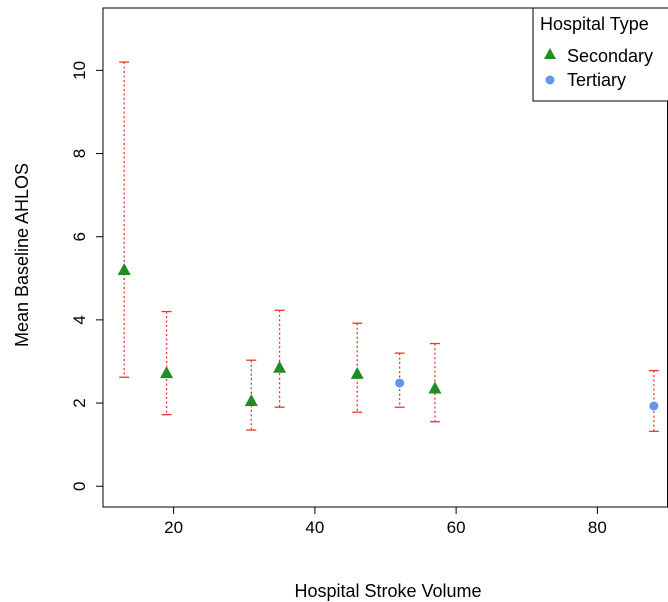  I want to click on y-tick-label: 2, so click(79, 402).